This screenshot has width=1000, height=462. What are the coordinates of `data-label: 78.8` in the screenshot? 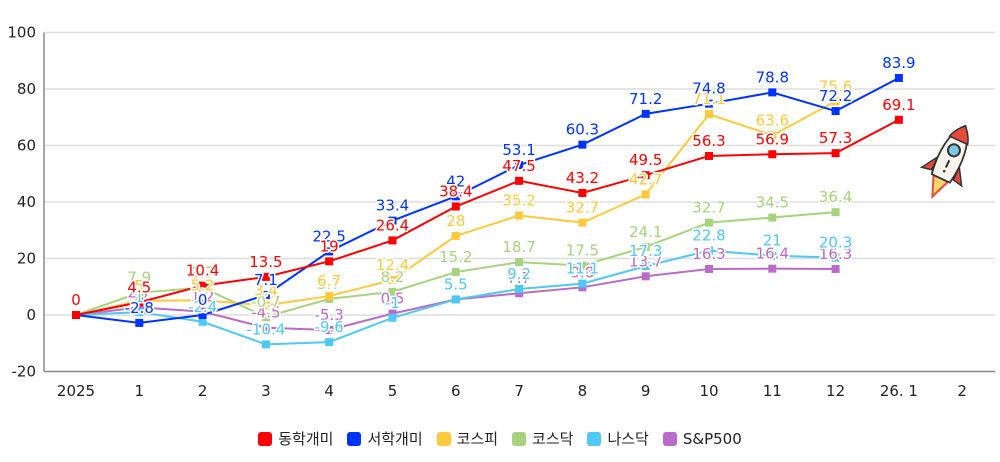 It's located at (772, 77).